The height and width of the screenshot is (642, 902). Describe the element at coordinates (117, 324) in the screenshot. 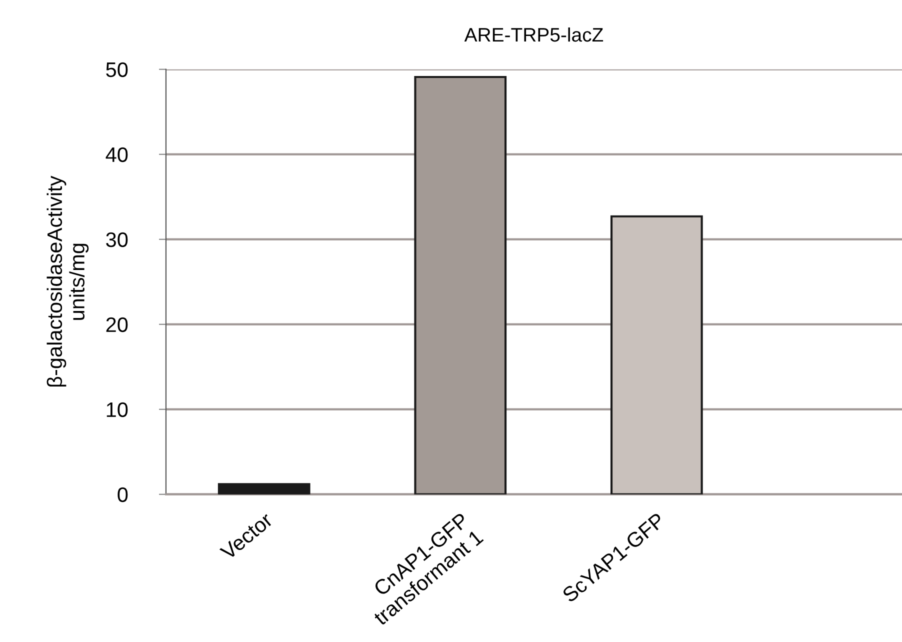

I see `y-tick-label: 20` at that location.